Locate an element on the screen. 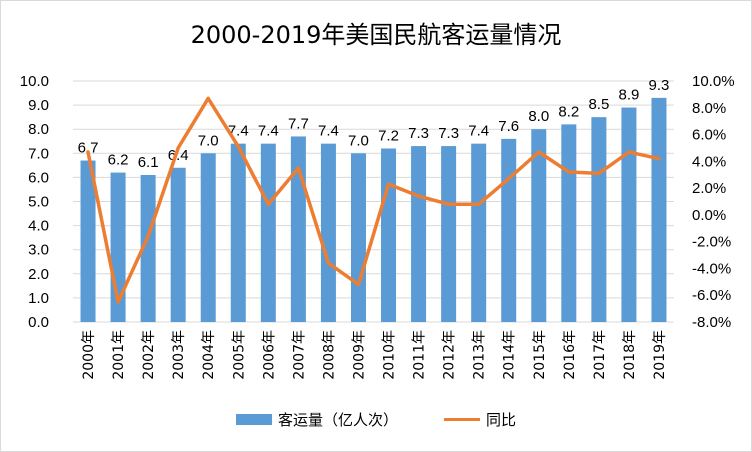  x-tick-label: 2004年 is located at coordinates (209, 355).